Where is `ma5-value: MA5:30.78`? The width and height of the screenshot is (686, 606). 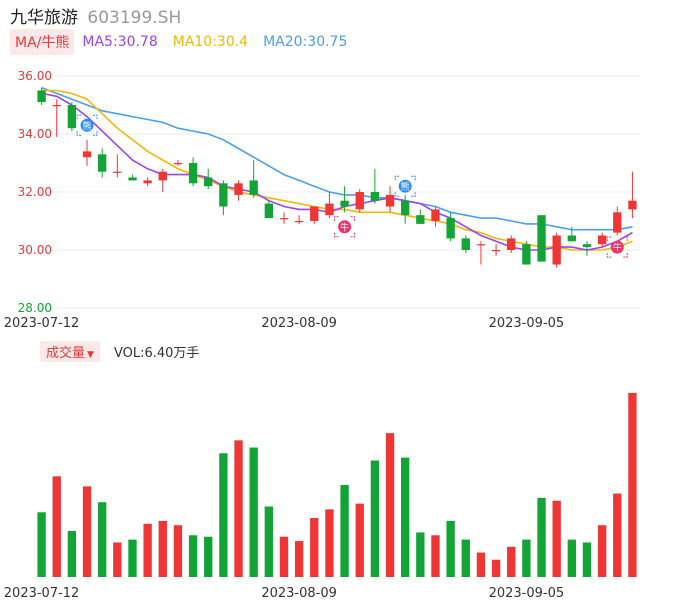 ma5-value: MA5:30.78 is located at coordinates (120, 42).